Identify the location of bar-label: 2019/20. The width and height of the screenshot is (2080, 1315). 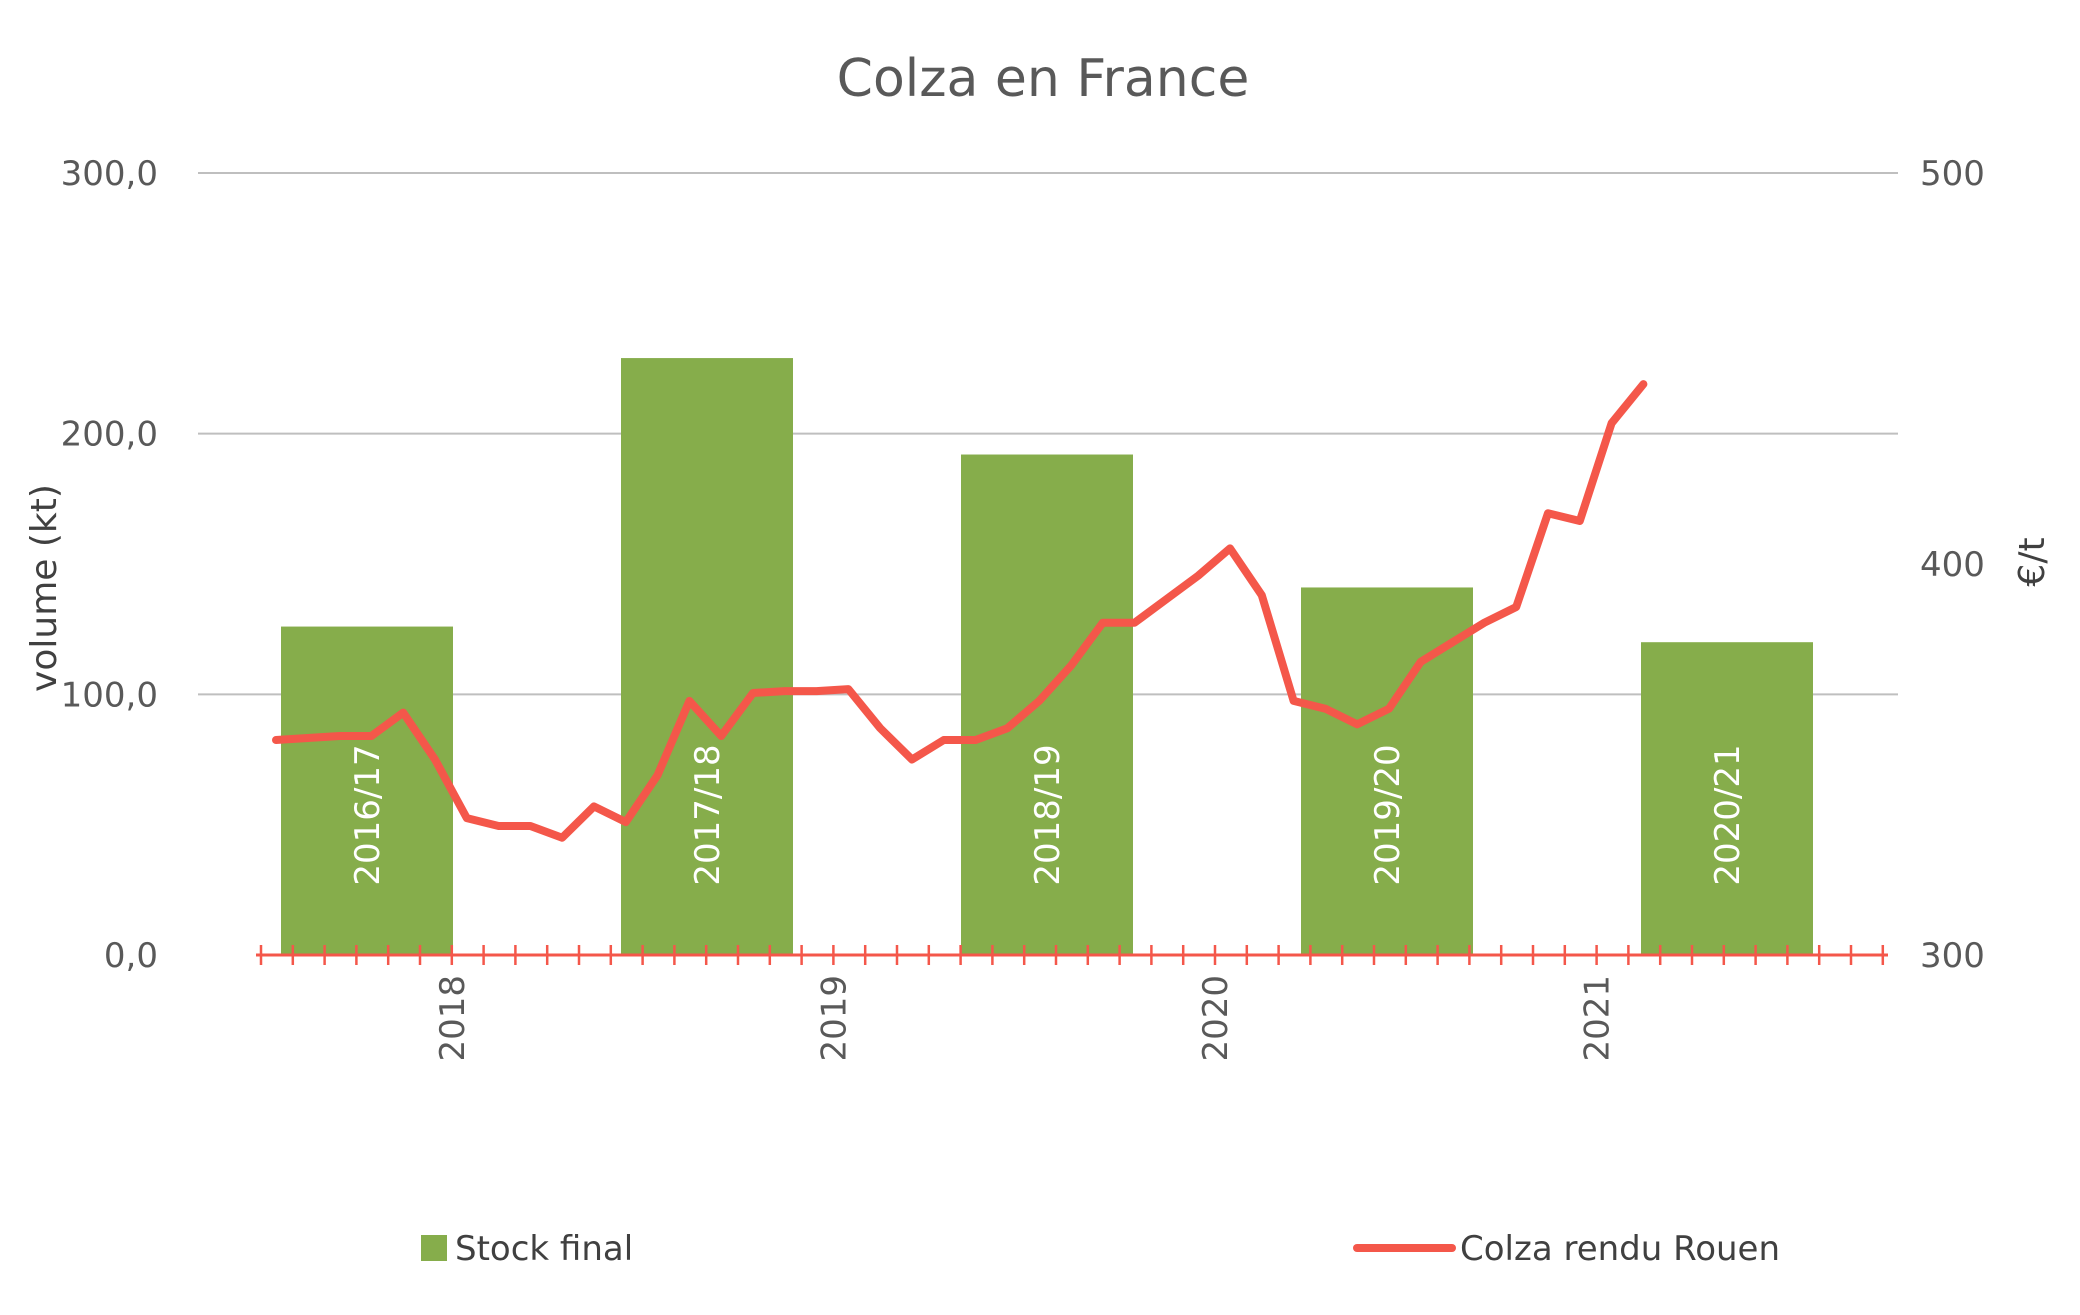
(1388, 814).